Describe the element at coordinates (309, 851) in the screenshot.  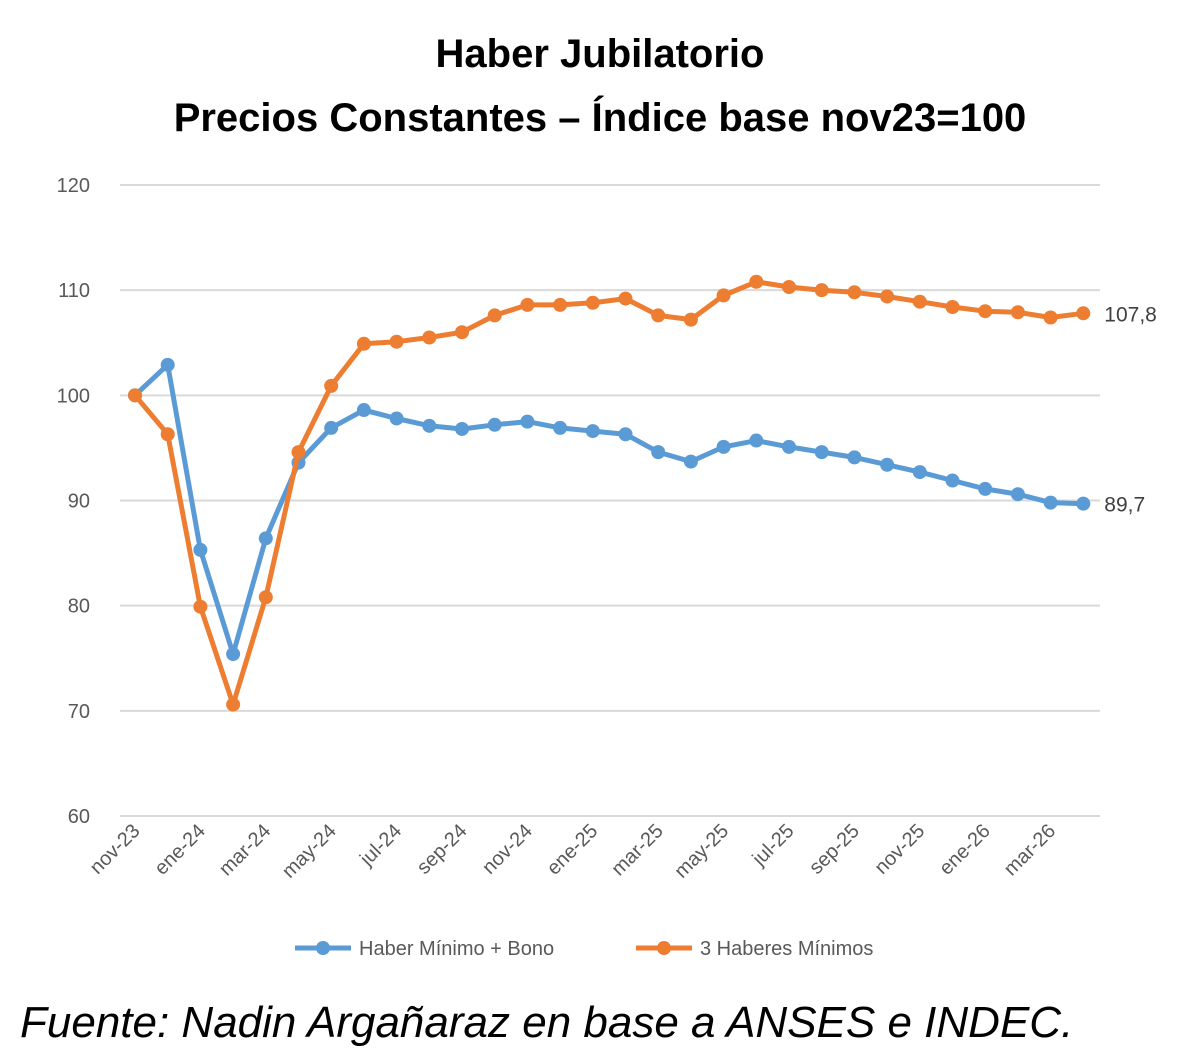
I see `x-tick-label-may-24: may-24` at that location.